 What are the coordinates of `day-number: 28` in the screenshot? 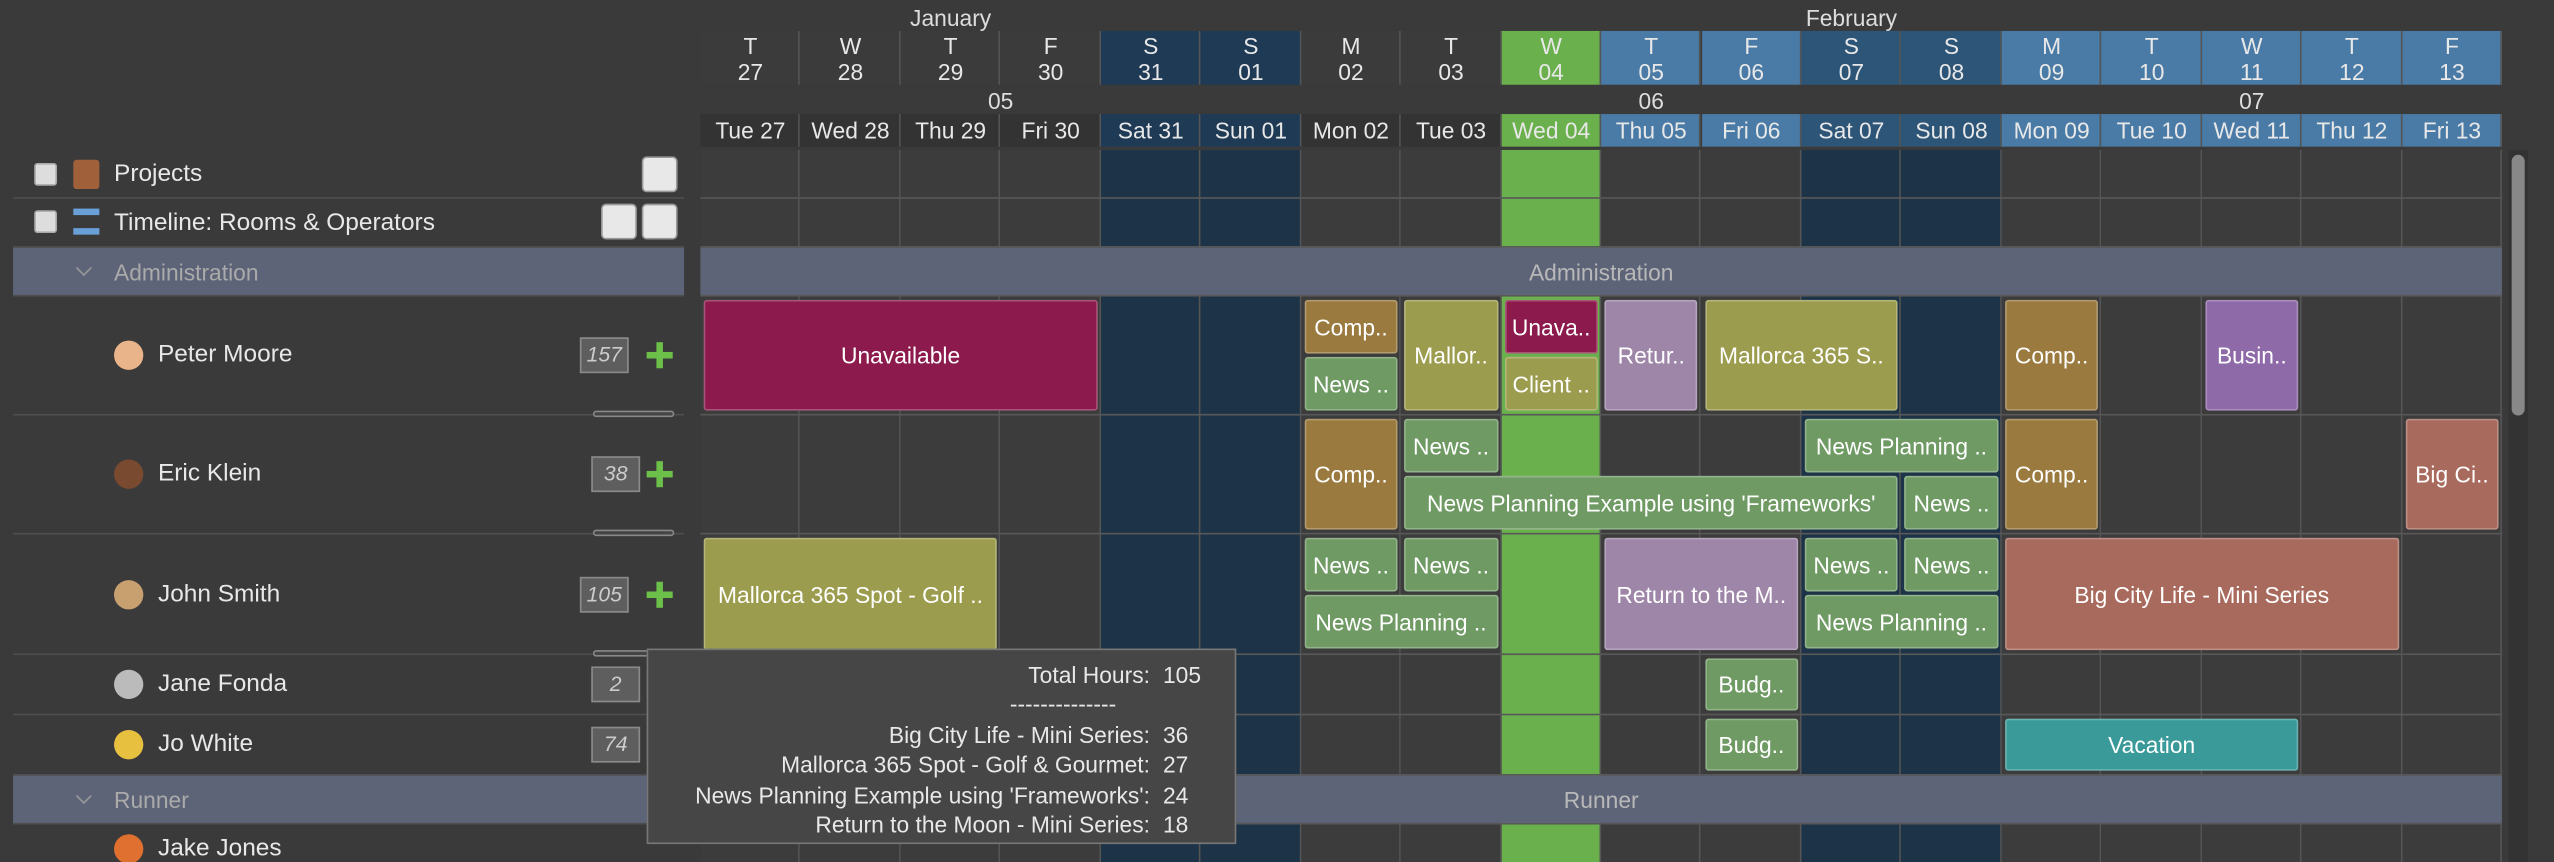 It's located at (850, 71).